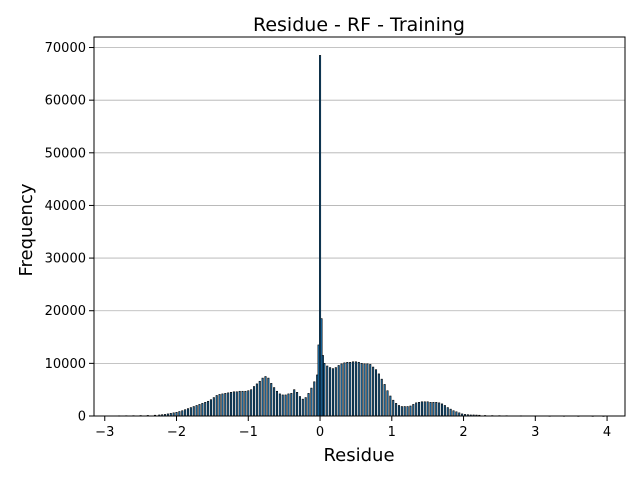 This screenshot has width=640, height=480. What do you see at coordinates (320, 432) in the screenshot?
I see `x-tick-label: 0` at bounding box center [320, 432].